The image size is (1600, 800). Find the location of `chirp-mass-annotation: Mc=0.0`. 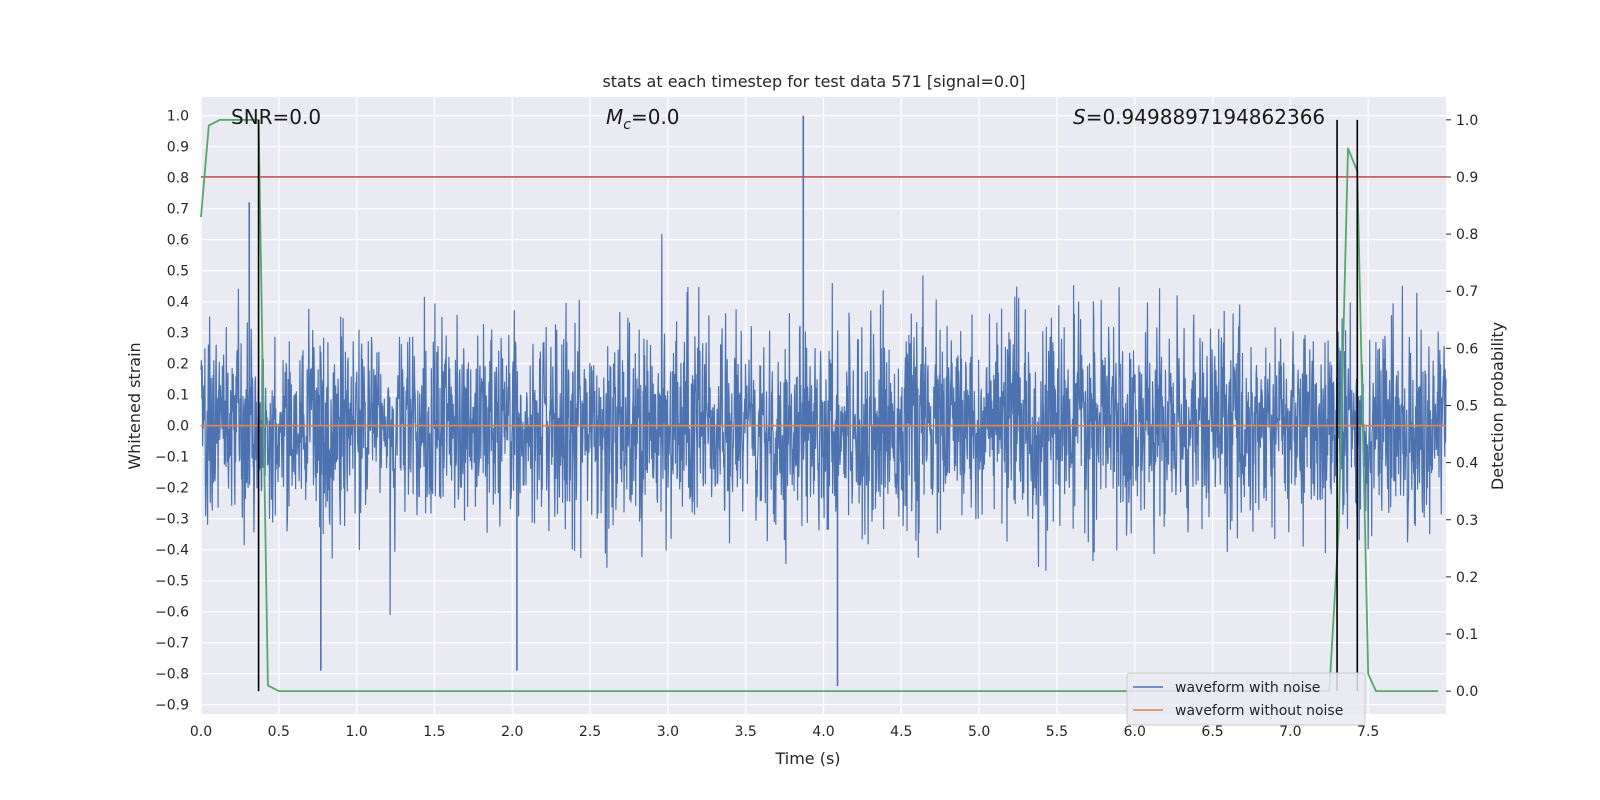

chirp-mass-annotation: Mc=0.0 is located at coordinates (643, 119).